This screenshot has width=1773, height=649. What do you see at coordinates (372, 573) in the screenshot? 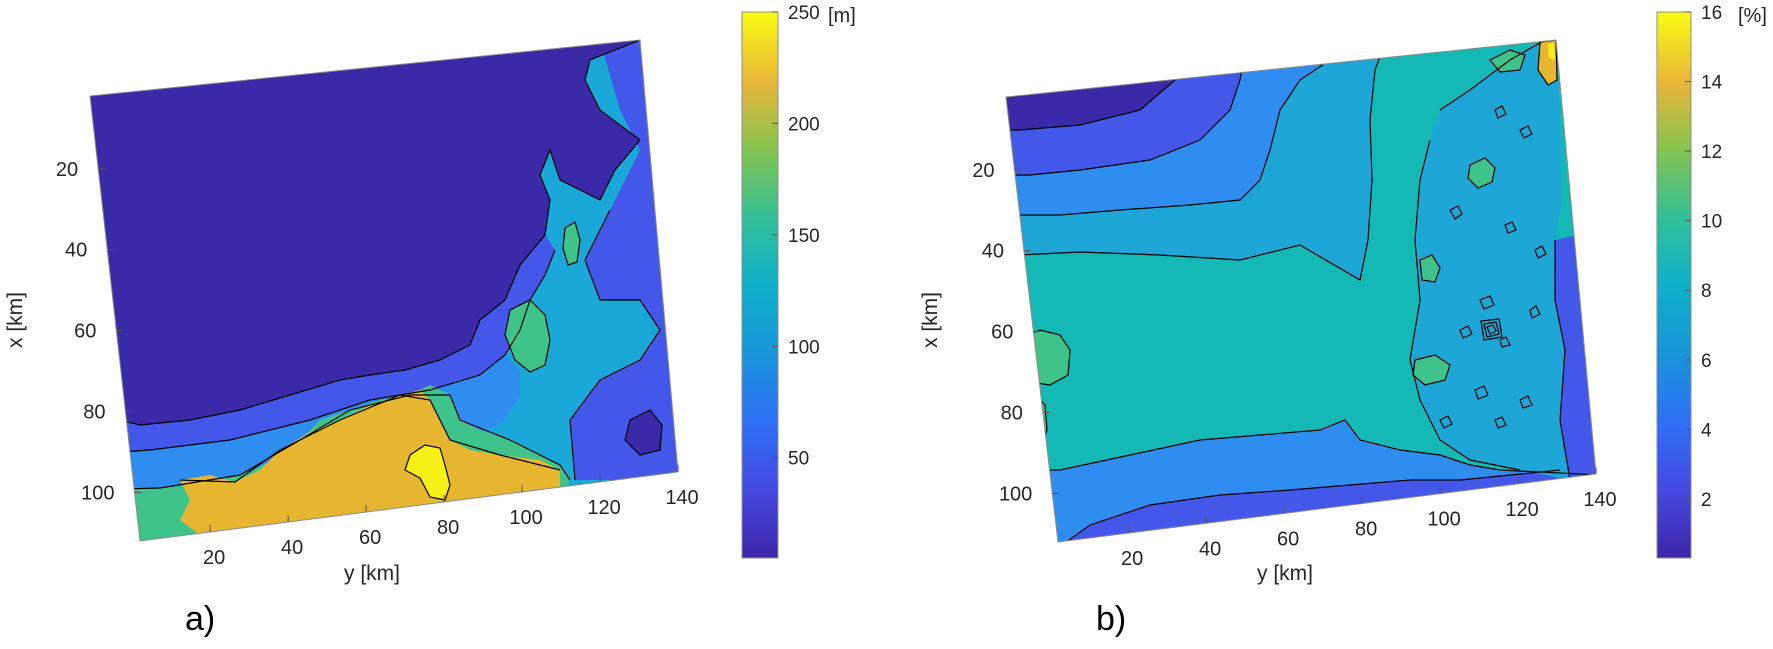
I see `panel-a-xlabel: y [km]` at bounding box center [372, 573].